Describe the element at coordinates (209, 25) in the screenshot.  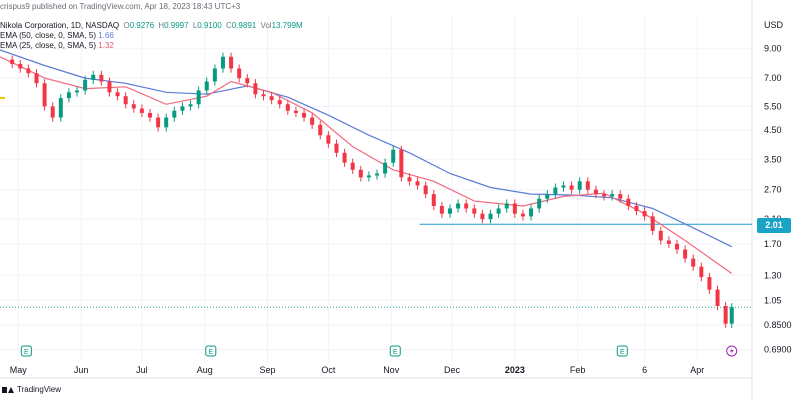
I see `low-value: 0.9100` at that location.